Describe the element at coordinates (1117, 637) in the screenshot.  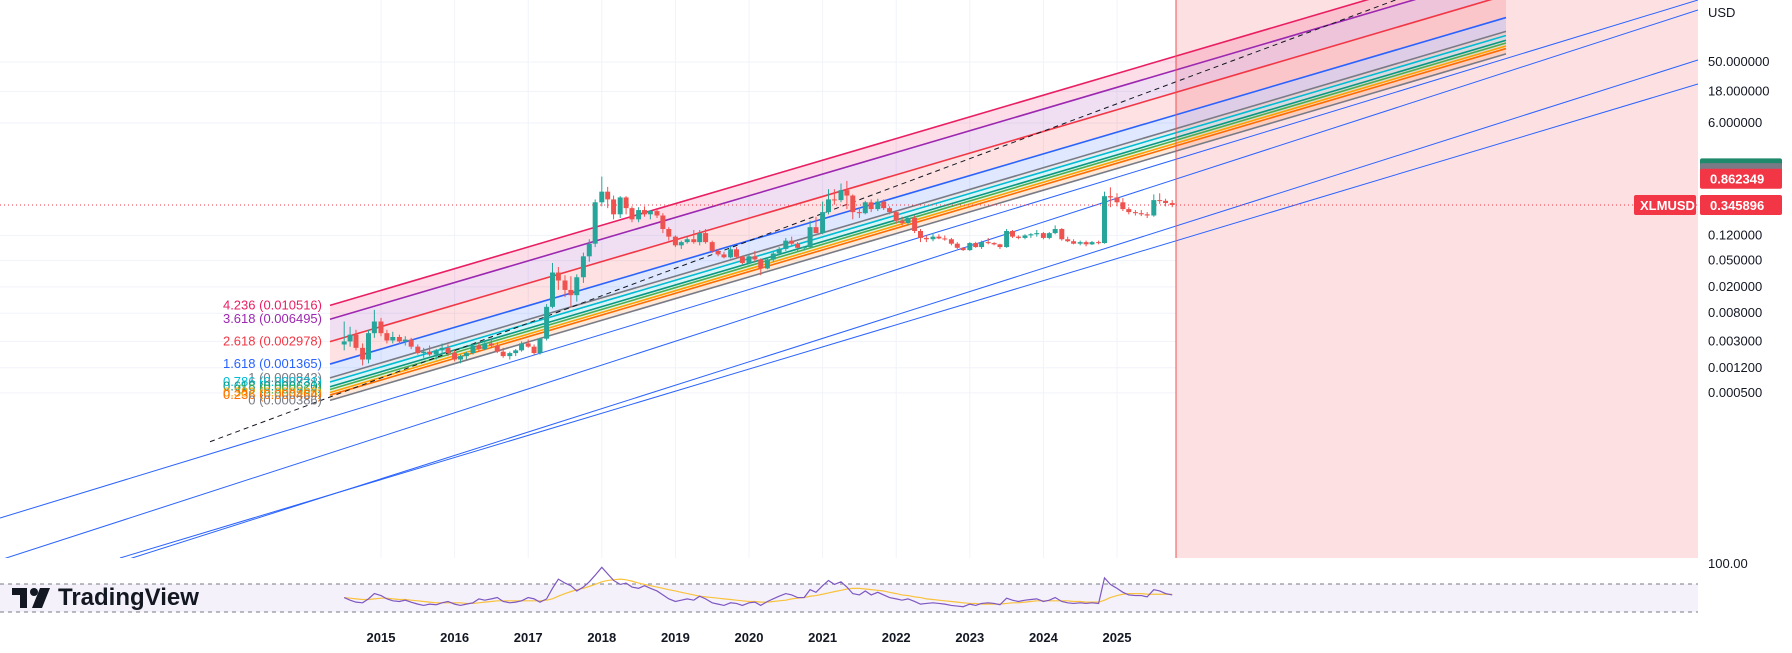
I see `year-tick: 2025` at that location.